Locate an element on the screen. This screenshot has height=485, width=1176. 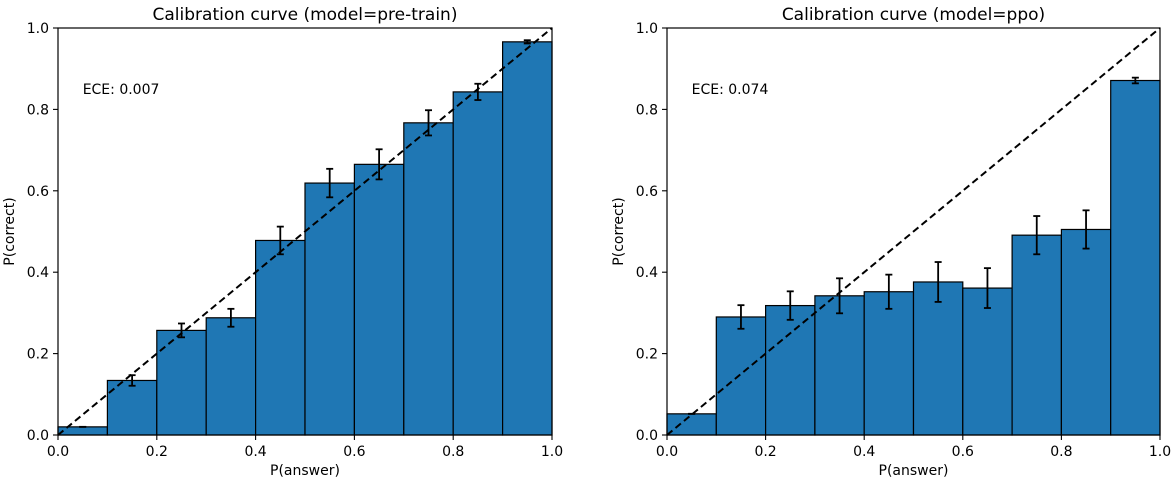
chart-2-y-tick-label: 0.6 is located at coordinates (647, 192).